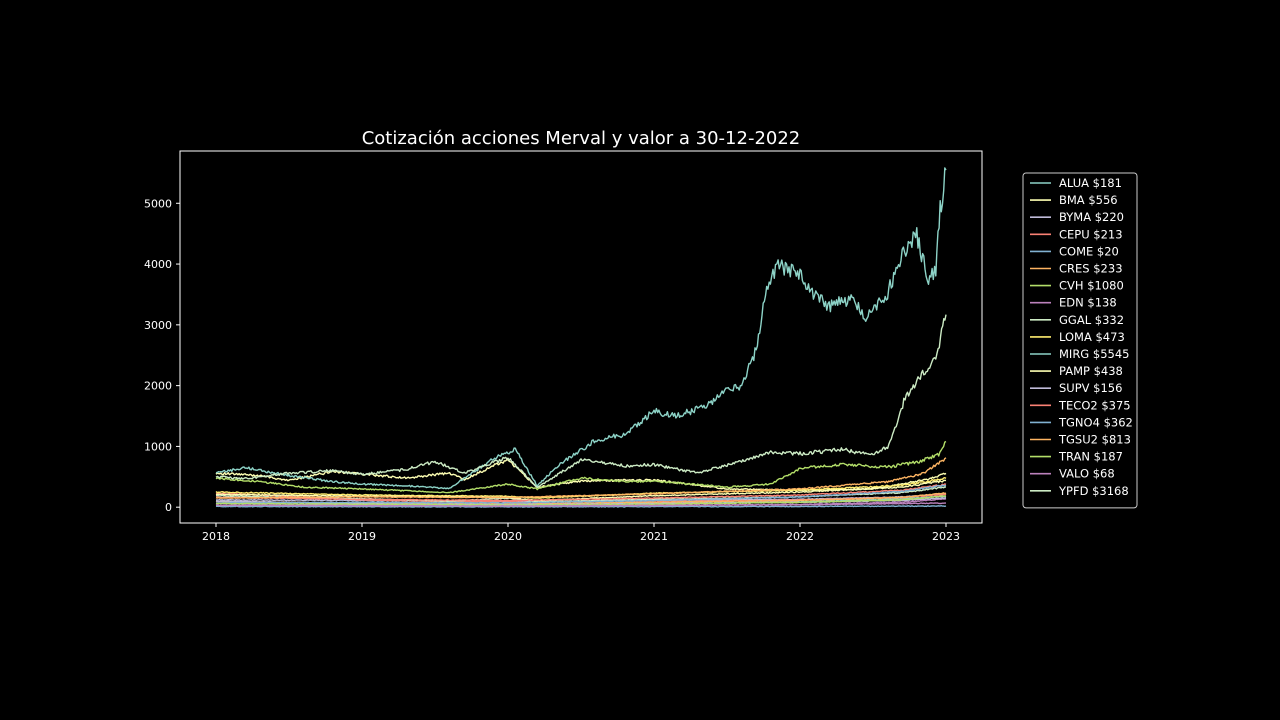 The image size is (1280, 720). What do you see at coordinates (158, 264) in the screenshot?
I see `y-tick-label: 4000` at bounding box center [158, 264].